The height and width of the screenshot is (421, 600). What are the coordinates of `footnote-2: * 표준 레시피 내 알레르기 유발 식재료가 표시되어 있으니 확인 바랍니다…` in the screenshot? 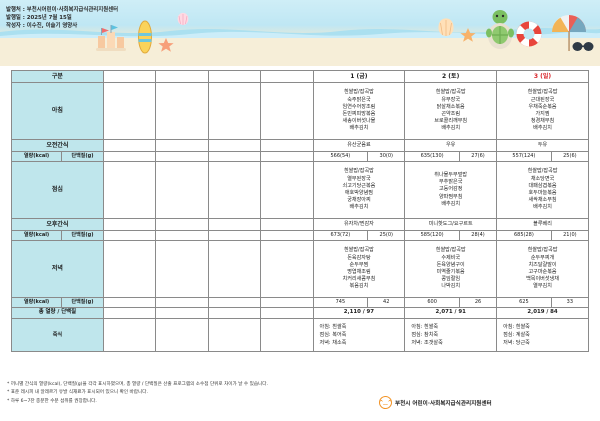 It's located at (77, 393).